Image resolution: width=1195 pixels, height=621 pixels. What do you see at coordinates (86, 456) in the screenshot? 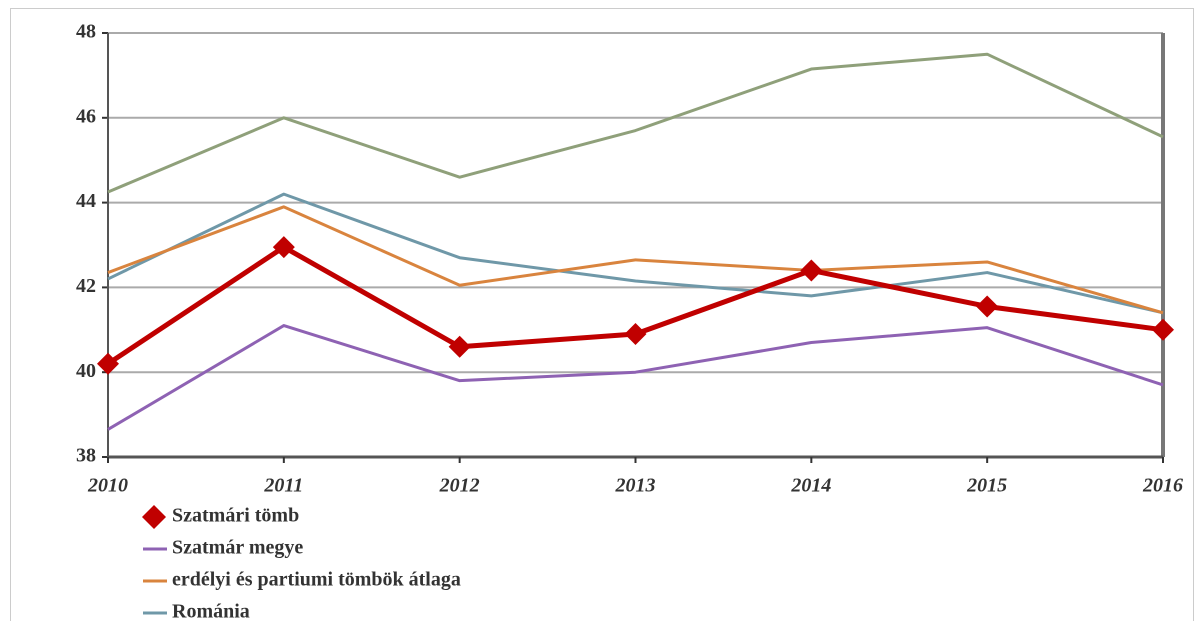
I see `y-tick-label: 38` at bounding box center [86, 456].